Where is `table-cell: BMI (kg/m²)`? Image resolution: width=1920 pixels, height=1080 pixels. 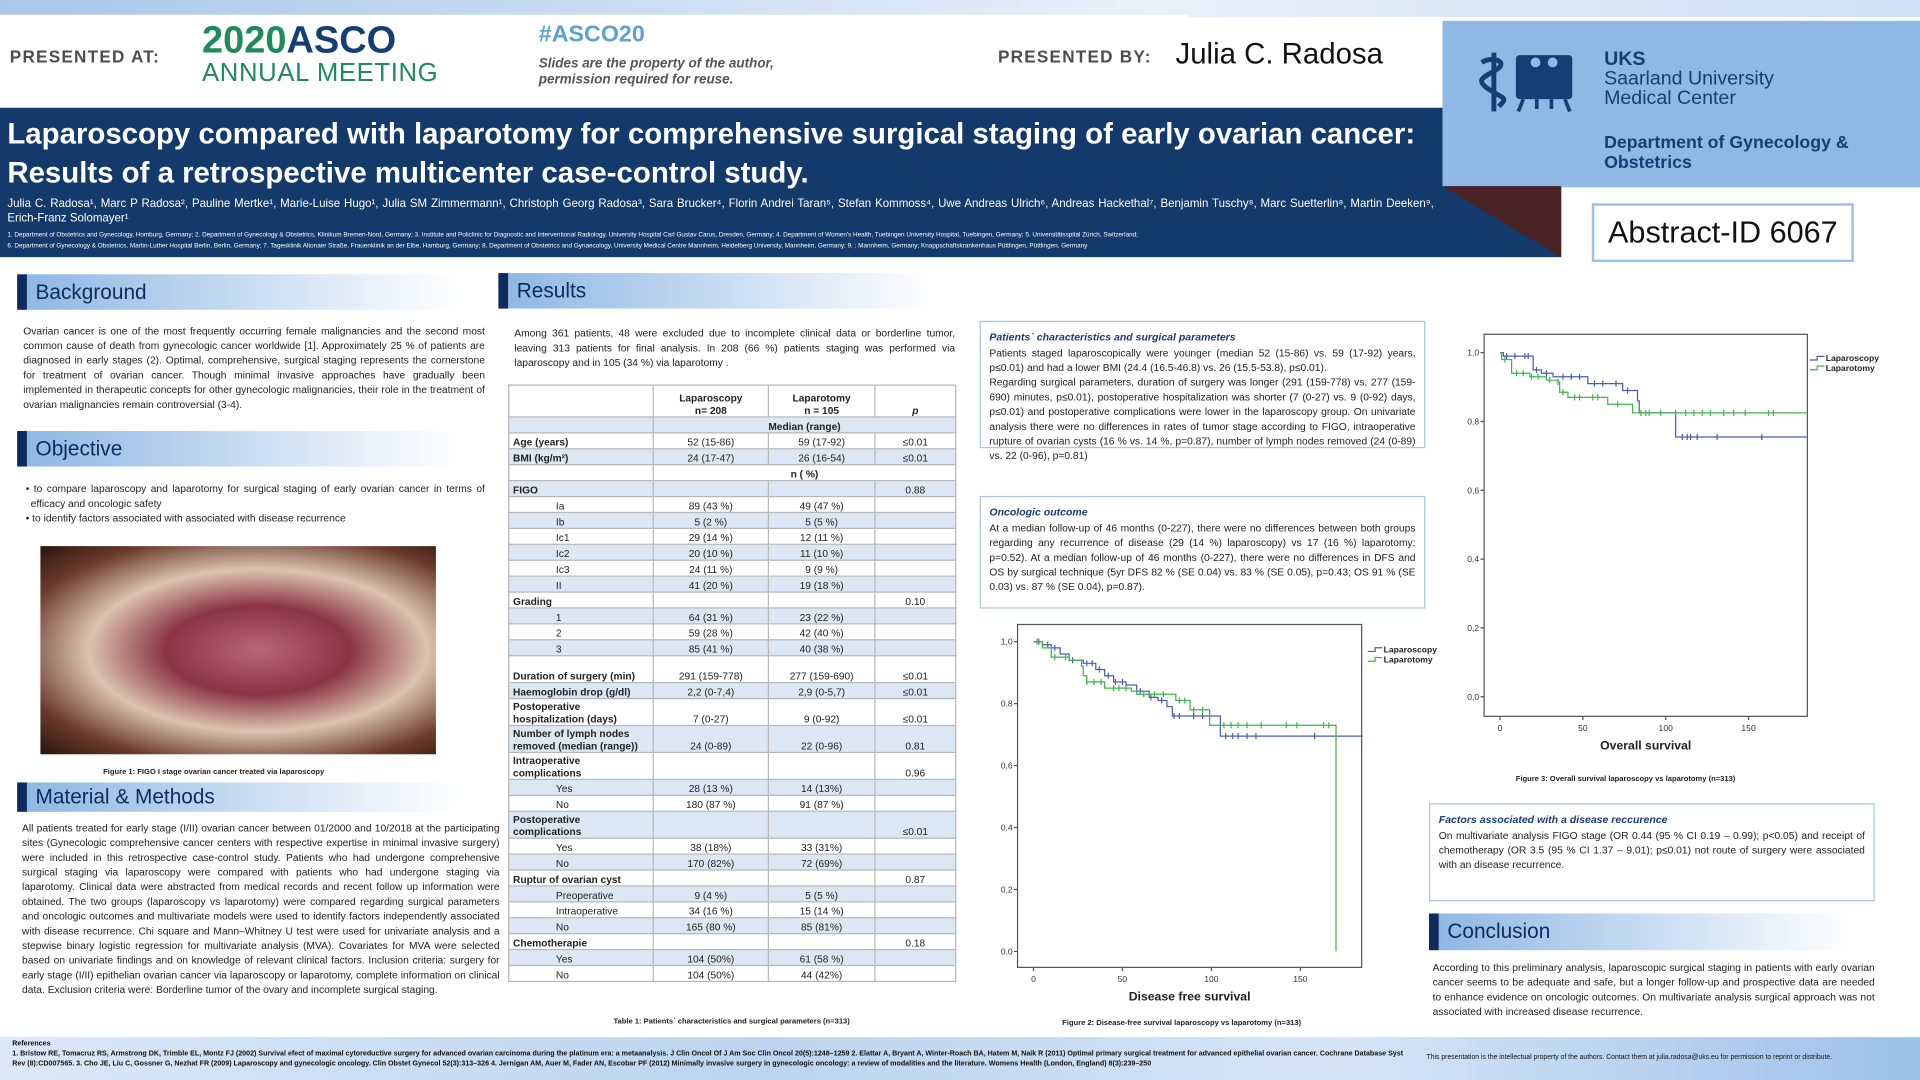 table-cell: BMI (kg/m²) is located at coordinates (581, 457).